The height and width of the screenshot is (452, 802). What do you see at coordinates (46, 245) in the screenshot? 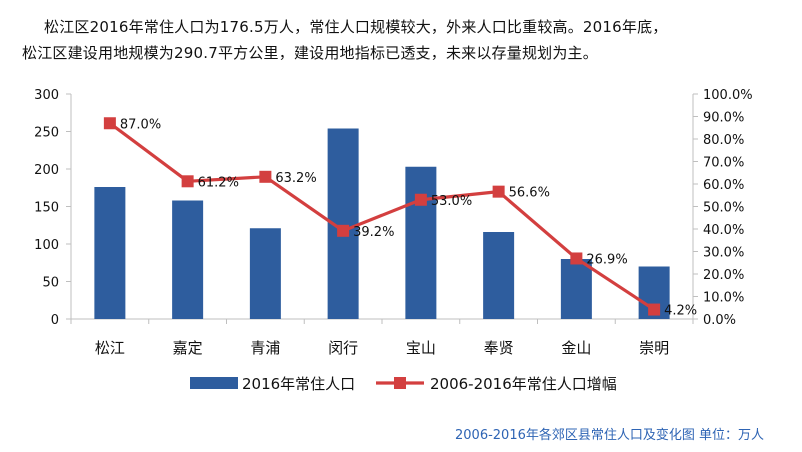
I see `y-left-tick-label: 100` at bounding box center [46, 245].